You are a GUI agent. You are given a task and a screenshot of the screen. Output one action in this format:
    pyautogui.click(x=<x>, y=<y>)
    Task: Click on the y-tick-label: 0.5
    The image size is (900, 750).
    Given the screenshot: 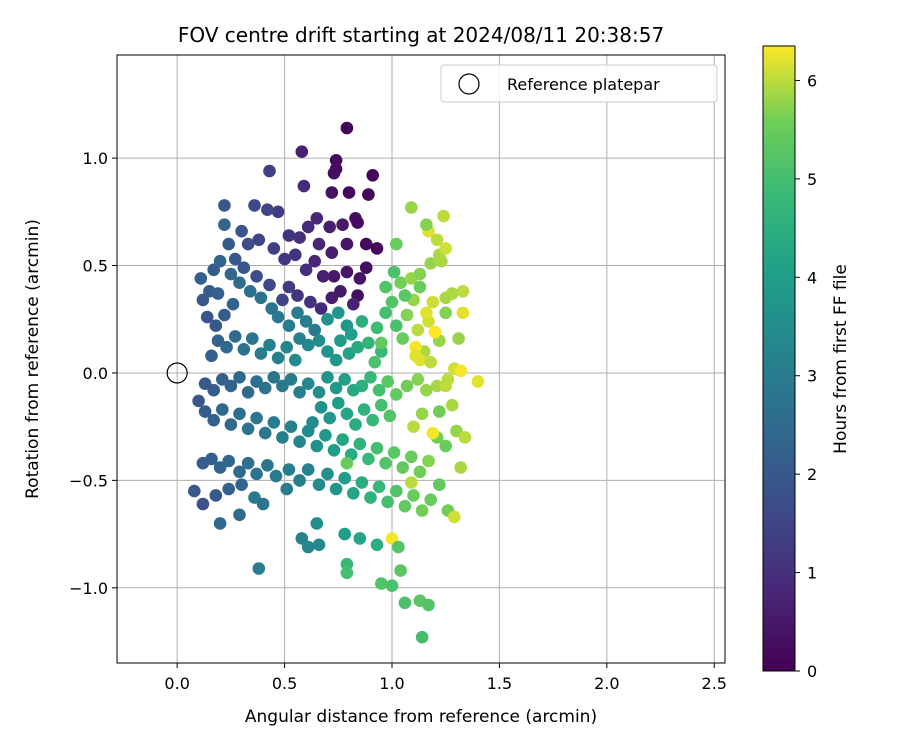 What is the action you would take?
    pyautogui.click(x=95, y=266)
    